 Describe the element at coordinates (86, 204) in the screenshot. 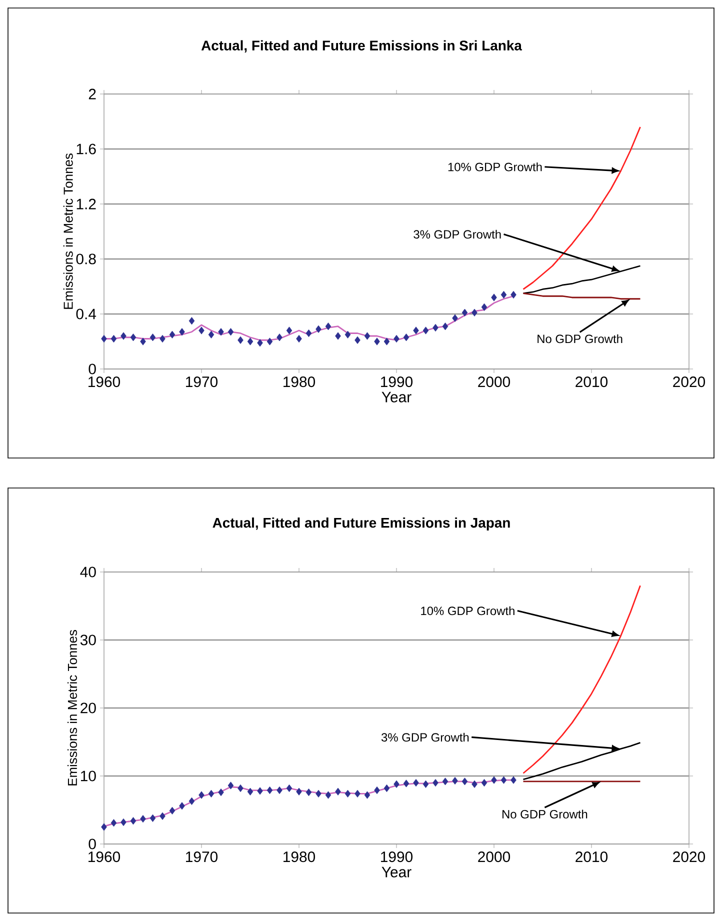

I see `y-tick-label: 1.2` at that location.